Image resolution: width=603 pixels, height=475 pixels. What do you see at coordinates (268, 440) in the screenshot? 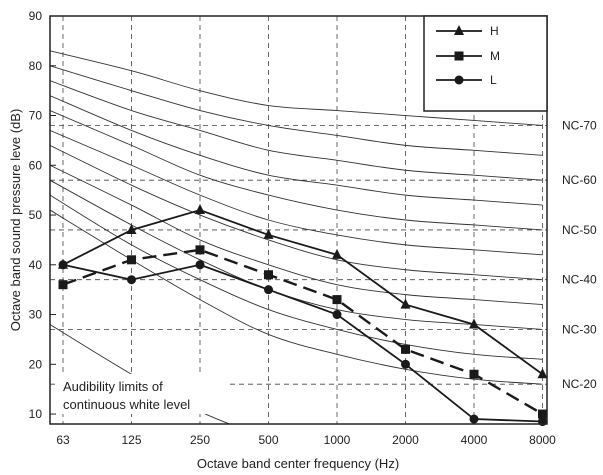
I see `x-tick-label: 500` at bounding box center [268, 440].